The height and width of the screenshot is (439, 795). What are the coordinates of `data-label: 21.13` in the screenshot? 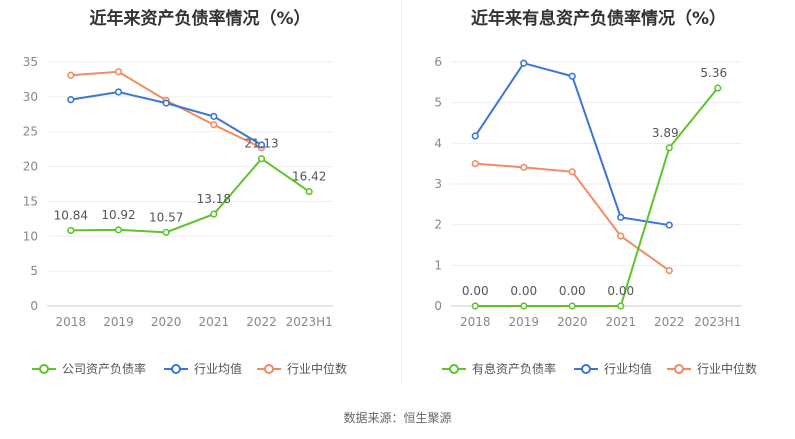 It's located at (261, 144).